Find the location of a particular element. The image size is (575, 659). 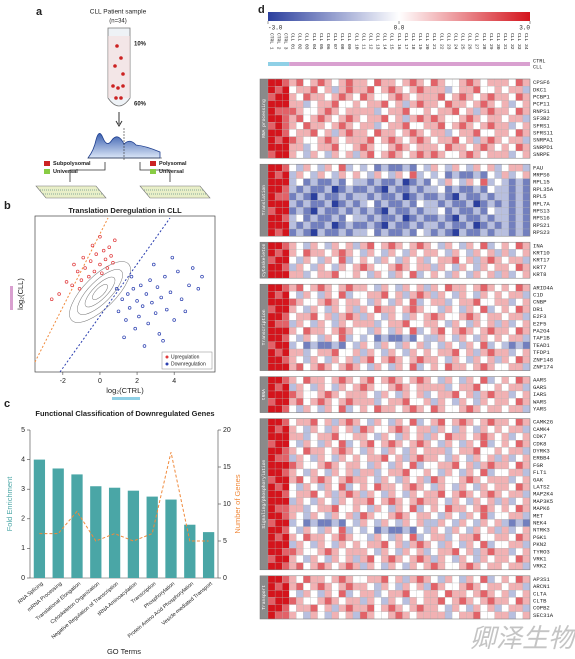

column-label: CLL 15 is located at coordinates (392, 41).